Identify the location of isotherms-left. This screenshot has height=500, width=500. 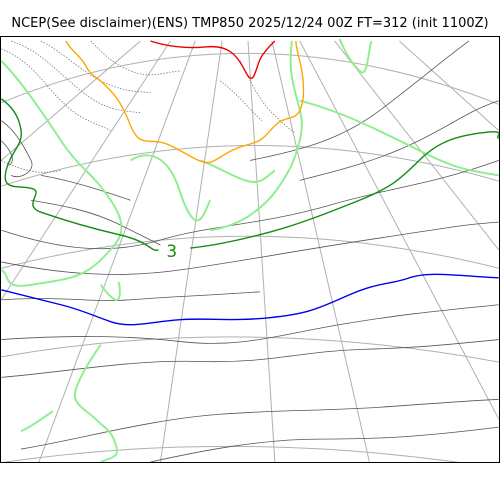
(81, 183).